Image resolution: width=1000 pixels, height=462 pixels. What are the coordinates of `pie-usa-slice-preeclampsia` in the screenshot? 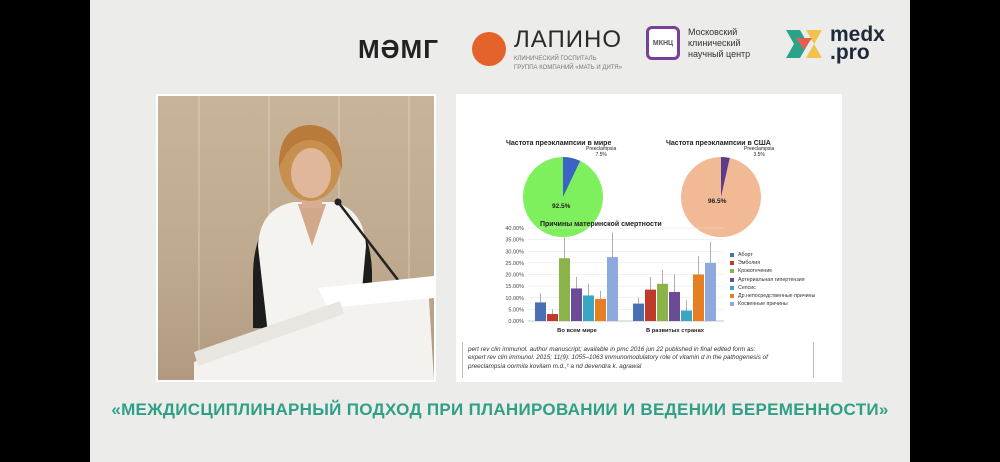 It's located at (725, 177).